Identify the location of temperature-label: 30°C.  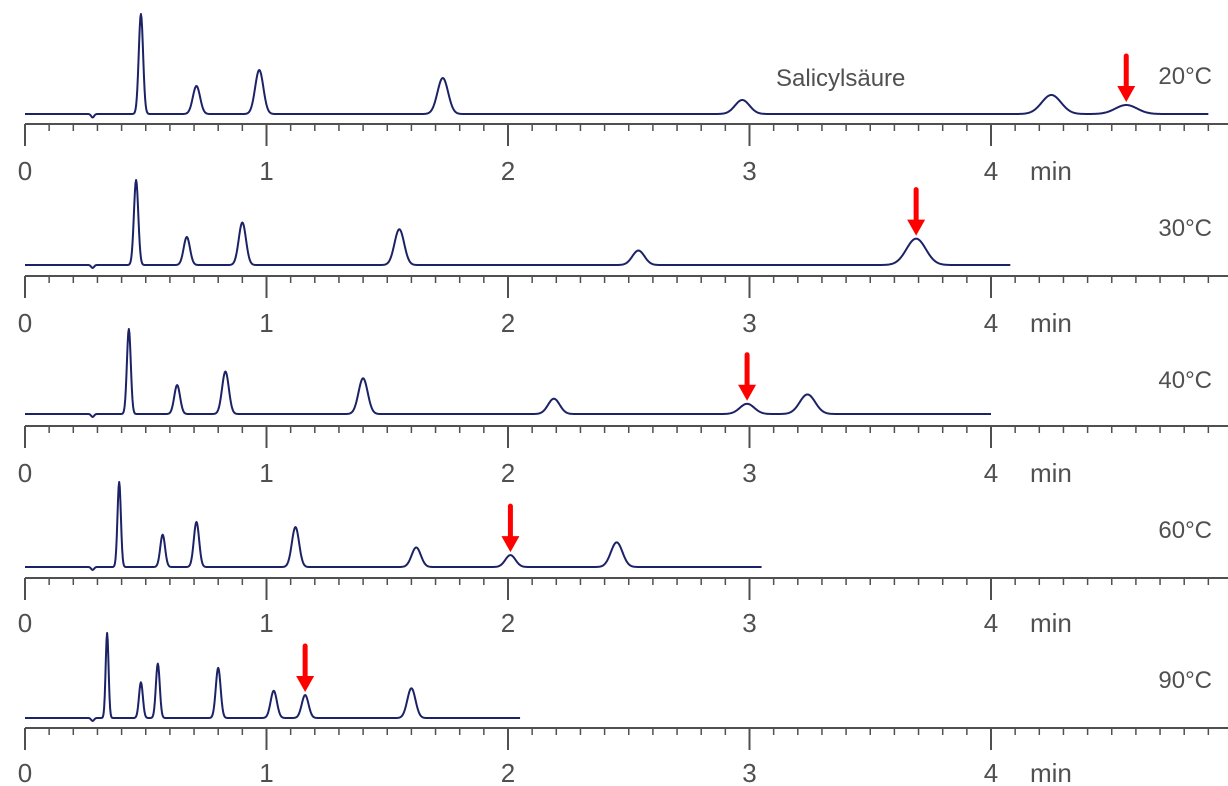
(1185, 228).